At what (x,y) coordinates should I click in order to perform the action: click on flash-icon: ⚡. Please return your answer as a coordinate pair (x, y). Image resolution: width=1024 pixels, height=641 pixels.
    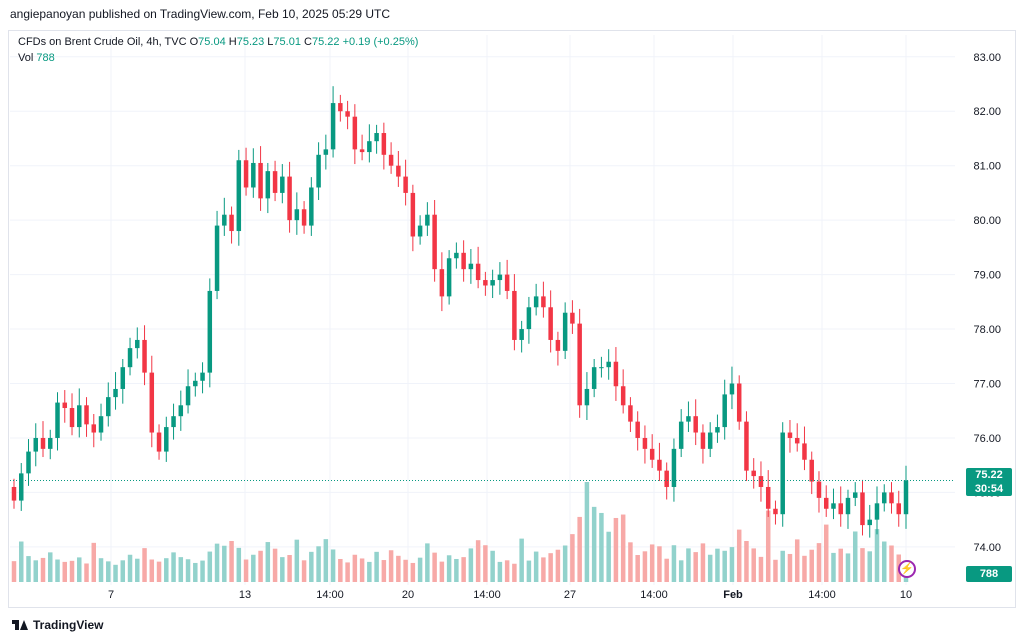
    Looking at the image, I should click on (907, 569).